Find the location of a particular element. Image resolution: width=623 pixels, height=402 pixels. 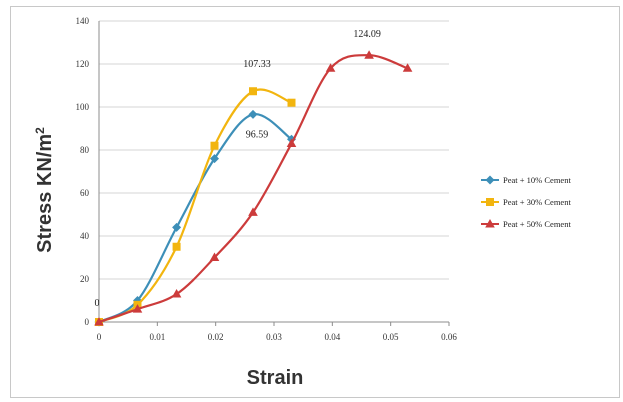

x-tick-label: 0.02 is located at coordinates (216, 337).